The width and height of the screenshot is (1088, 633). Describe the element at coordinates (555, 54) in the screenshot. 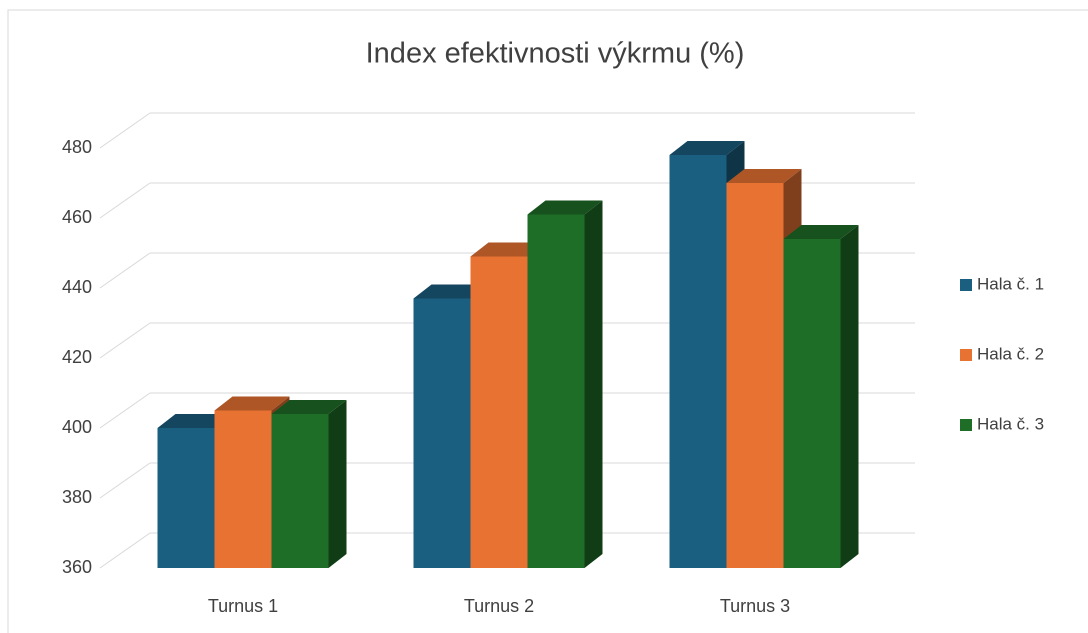

I see `chart-title: Index efektivnosti výkrmu (%)` at that location.